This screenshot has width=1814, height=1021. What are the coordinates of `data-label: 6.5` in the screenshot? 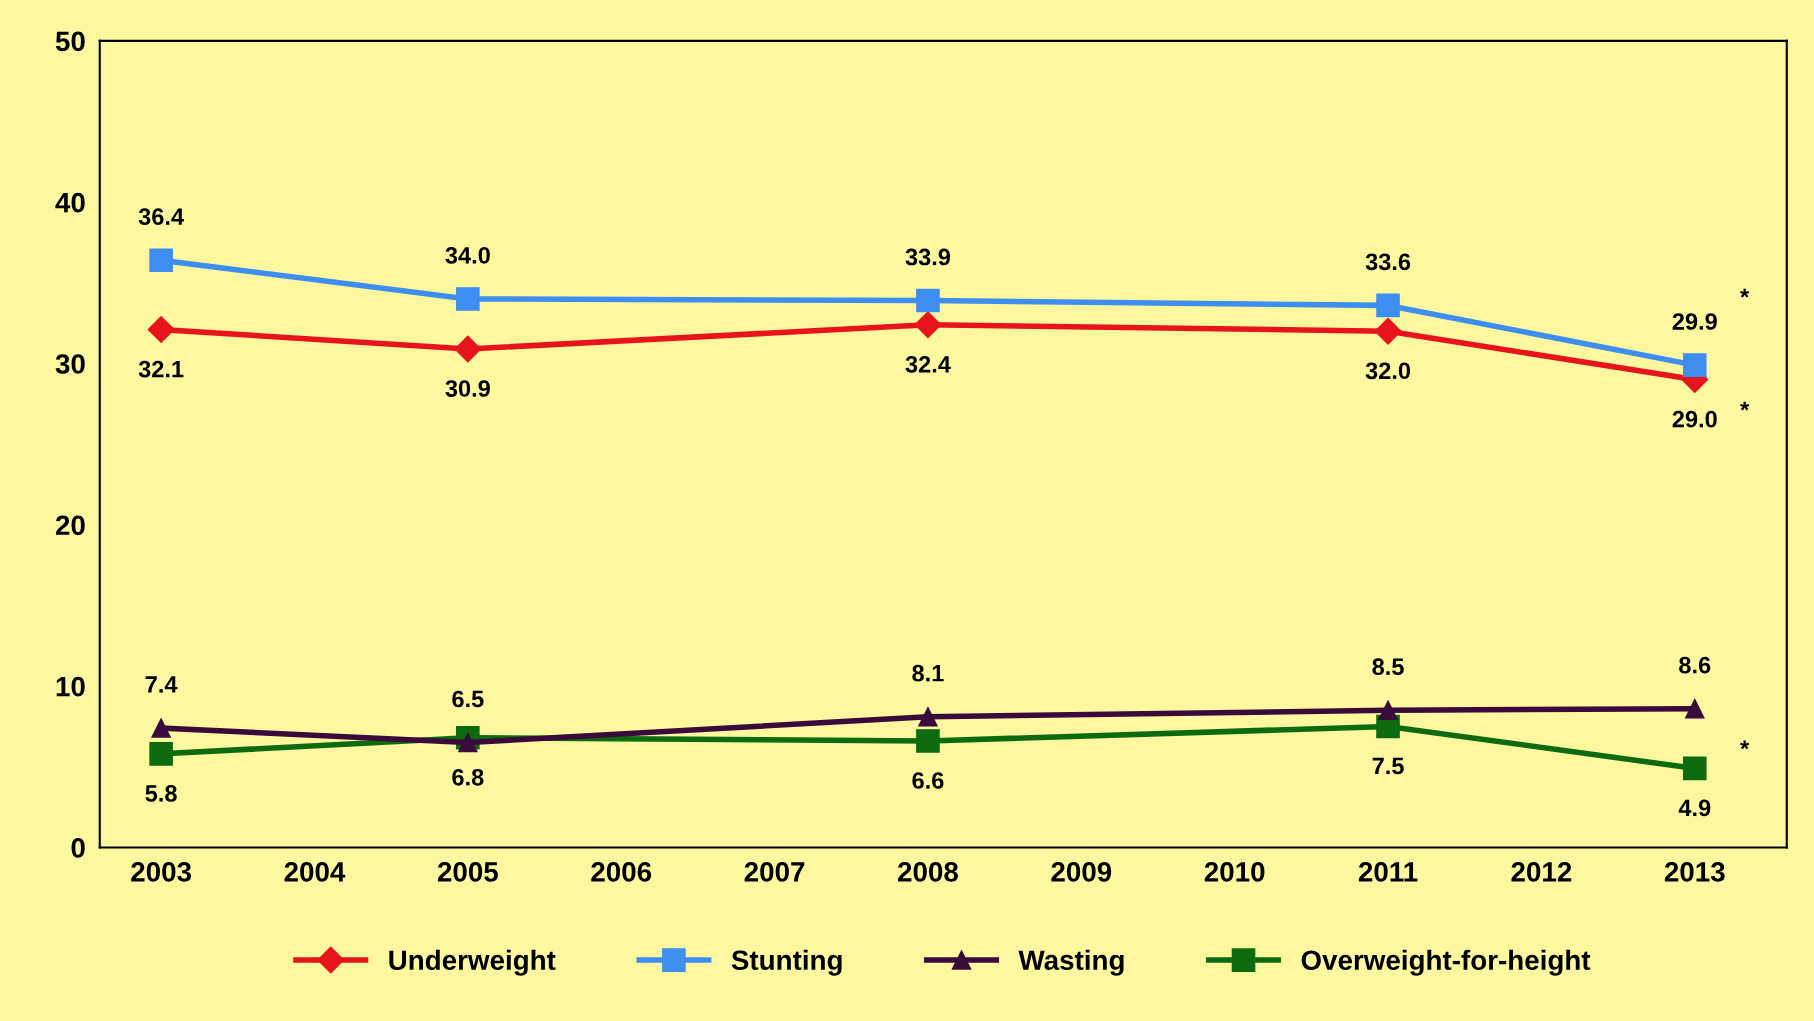 It's located at (468, 699).